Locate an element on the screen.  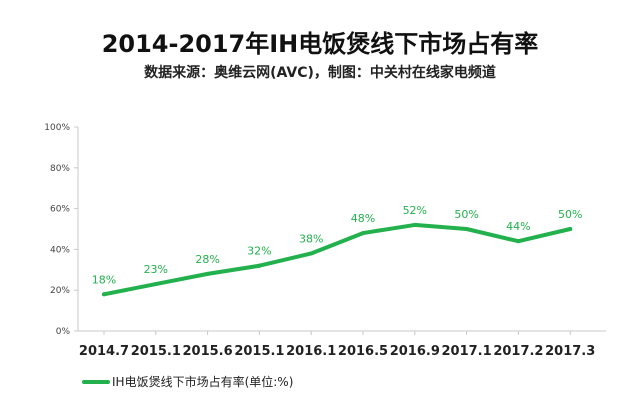
x-tick-label: 2016.9 is located at coordinates (415, 351).